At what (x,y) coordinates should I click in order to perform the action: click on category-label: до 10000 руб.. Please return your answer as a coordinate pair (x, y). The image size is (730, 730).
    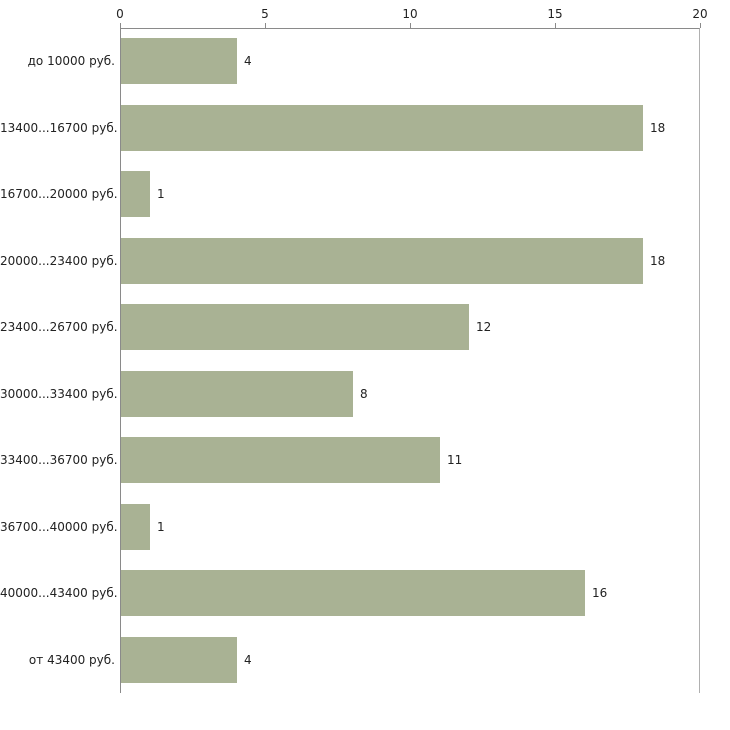
    Looking at the image, I should click on (71, 61).